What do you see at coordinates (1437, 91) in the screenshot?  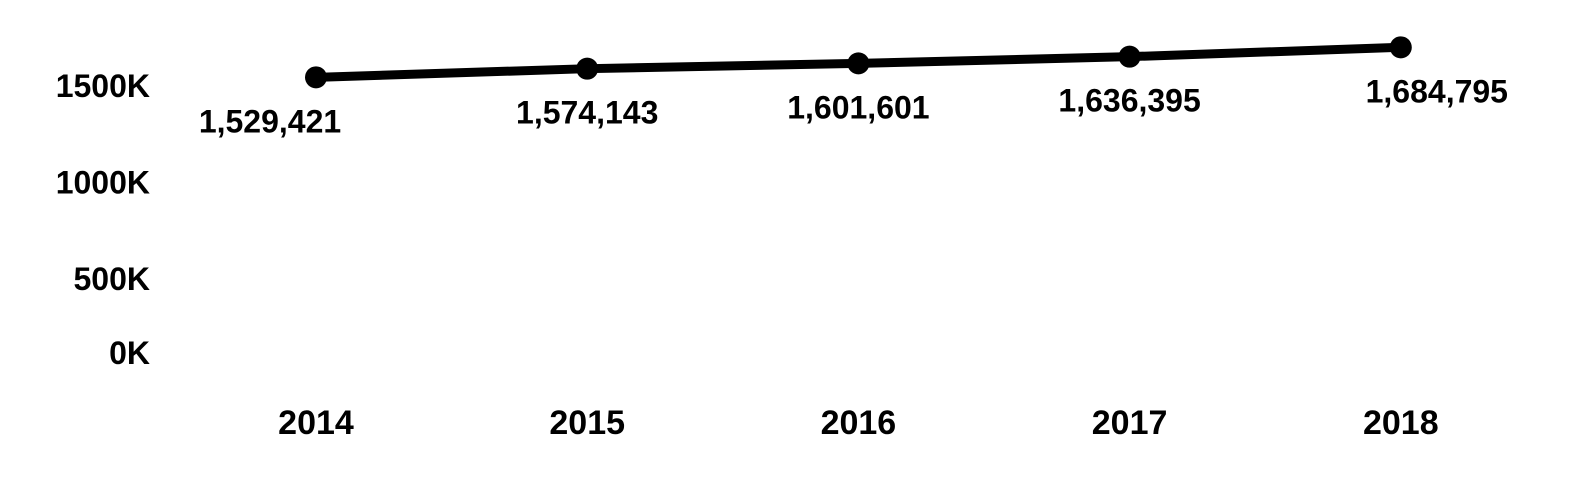 I see `data-label: 1,684,795` at bounding box center [1437, 91].